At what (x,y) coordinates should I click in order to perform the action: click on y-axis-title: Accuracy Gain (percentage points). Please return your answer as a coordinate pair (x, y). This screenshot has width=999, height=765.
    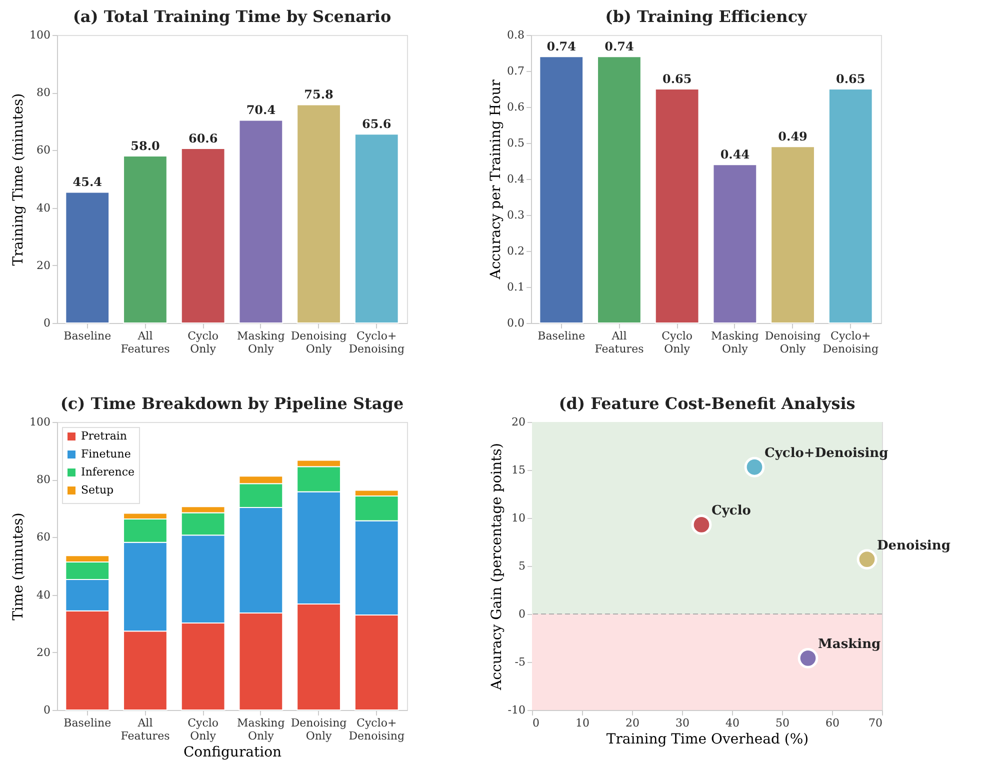
    Looking at the image, I should click on (496, 567).